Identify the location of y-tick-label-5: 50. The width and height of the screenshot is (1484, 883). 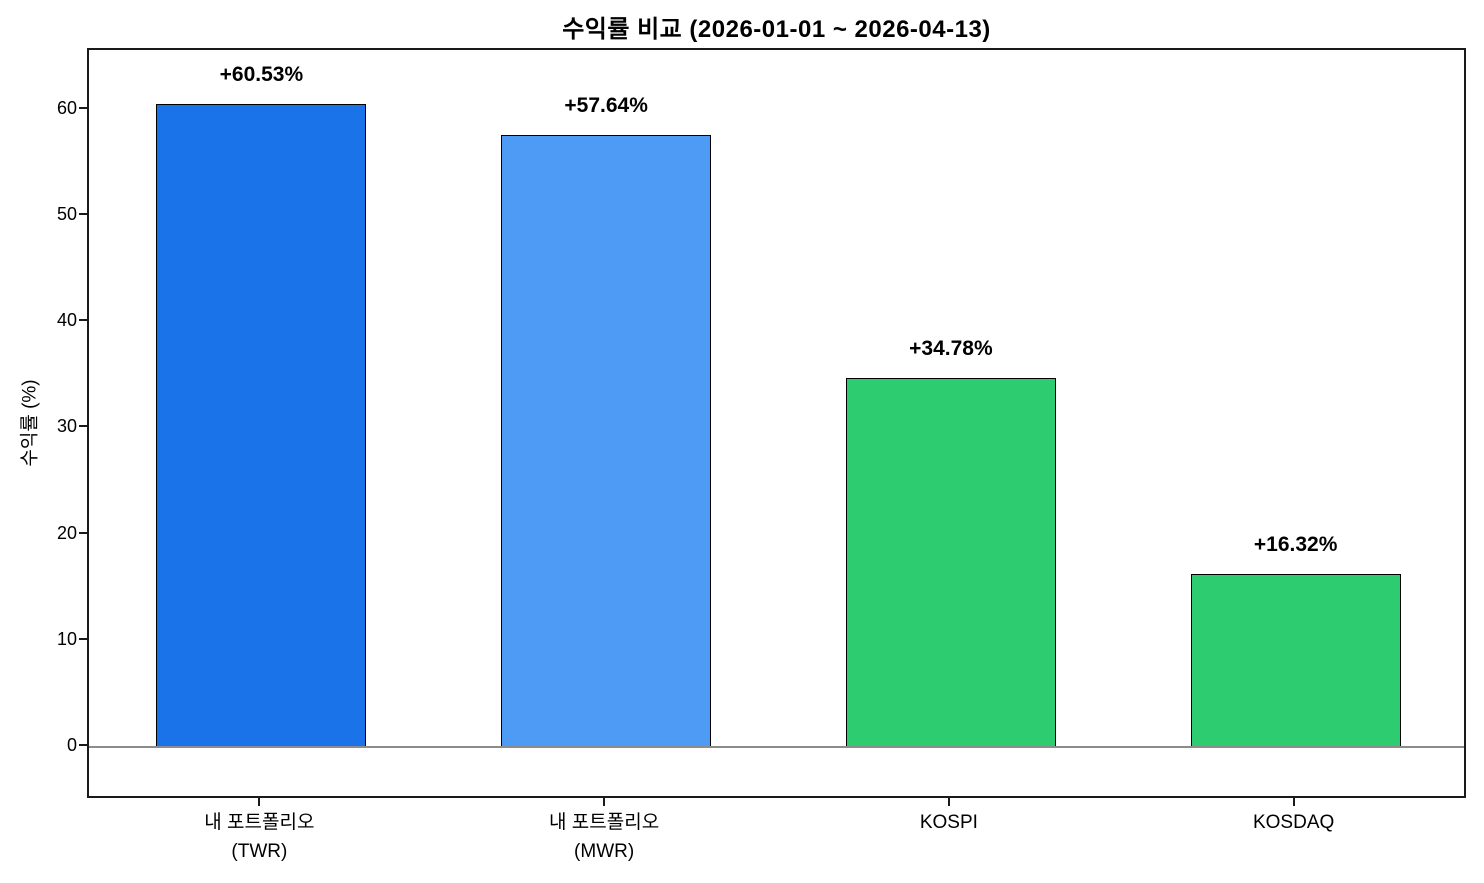
(66, 214).